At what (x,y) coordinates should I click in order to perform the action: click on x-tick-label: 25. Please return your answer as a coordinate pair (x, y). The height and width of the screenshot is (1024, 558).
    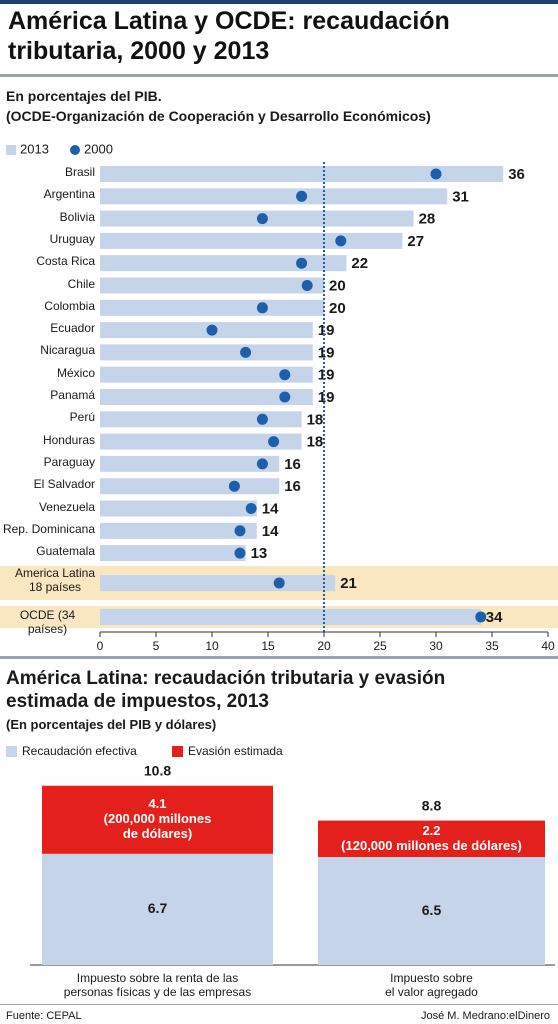
    Looking at the image, I should click on (380, 646).